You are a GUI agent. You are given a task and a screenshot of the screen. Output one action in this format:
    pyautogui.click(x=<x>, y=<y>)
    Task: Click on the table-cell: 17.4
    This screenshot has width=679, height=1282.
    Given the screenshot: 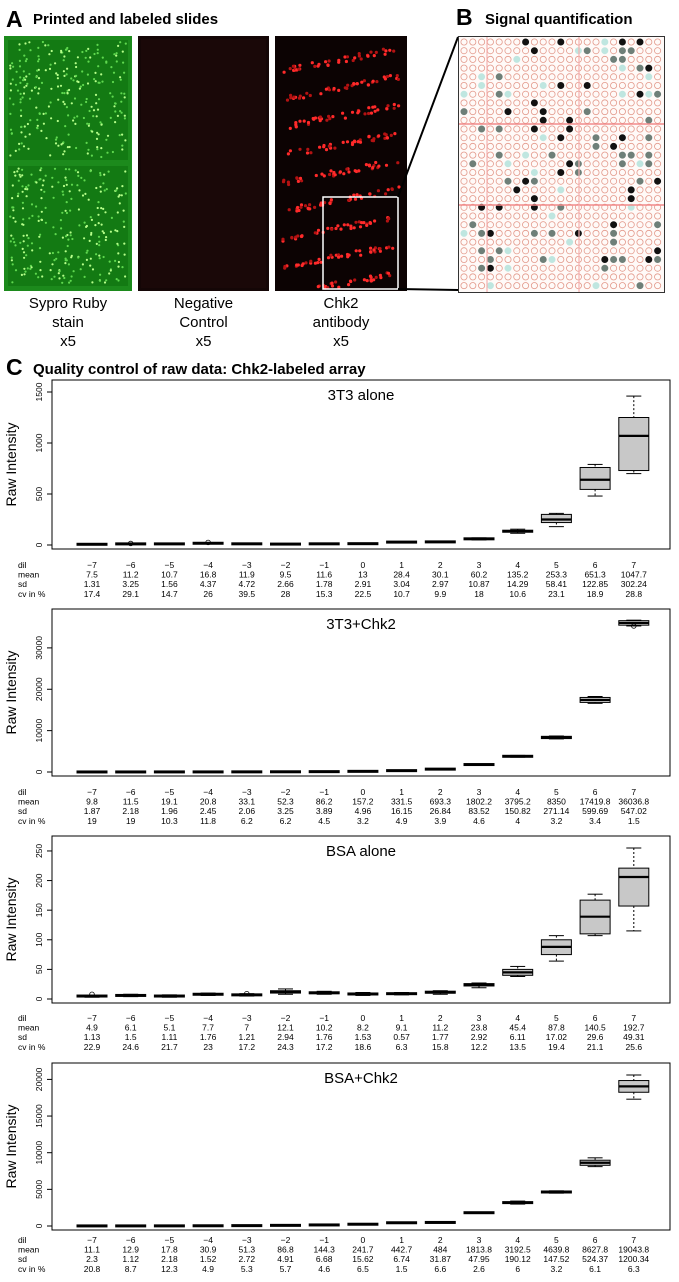 What is the action you would take?
    pyautogui.click(x=92, y=594)
    